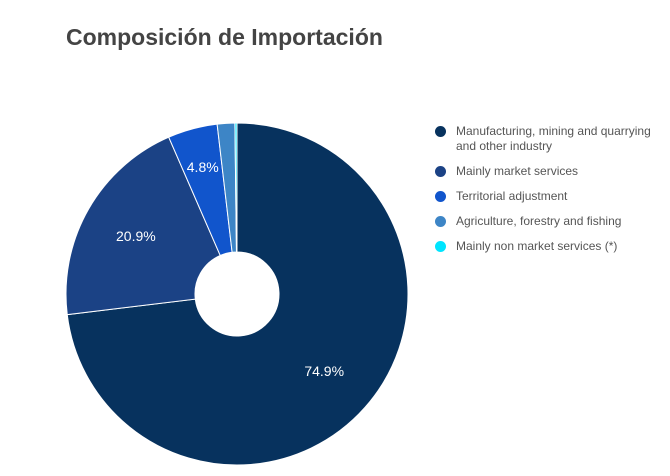 The width and height of the screenshot is (670, 476). Describe the element at coordinates (537, 246) in the screenshot. I see `legend-label: Mainly non market services (*)` at that location.